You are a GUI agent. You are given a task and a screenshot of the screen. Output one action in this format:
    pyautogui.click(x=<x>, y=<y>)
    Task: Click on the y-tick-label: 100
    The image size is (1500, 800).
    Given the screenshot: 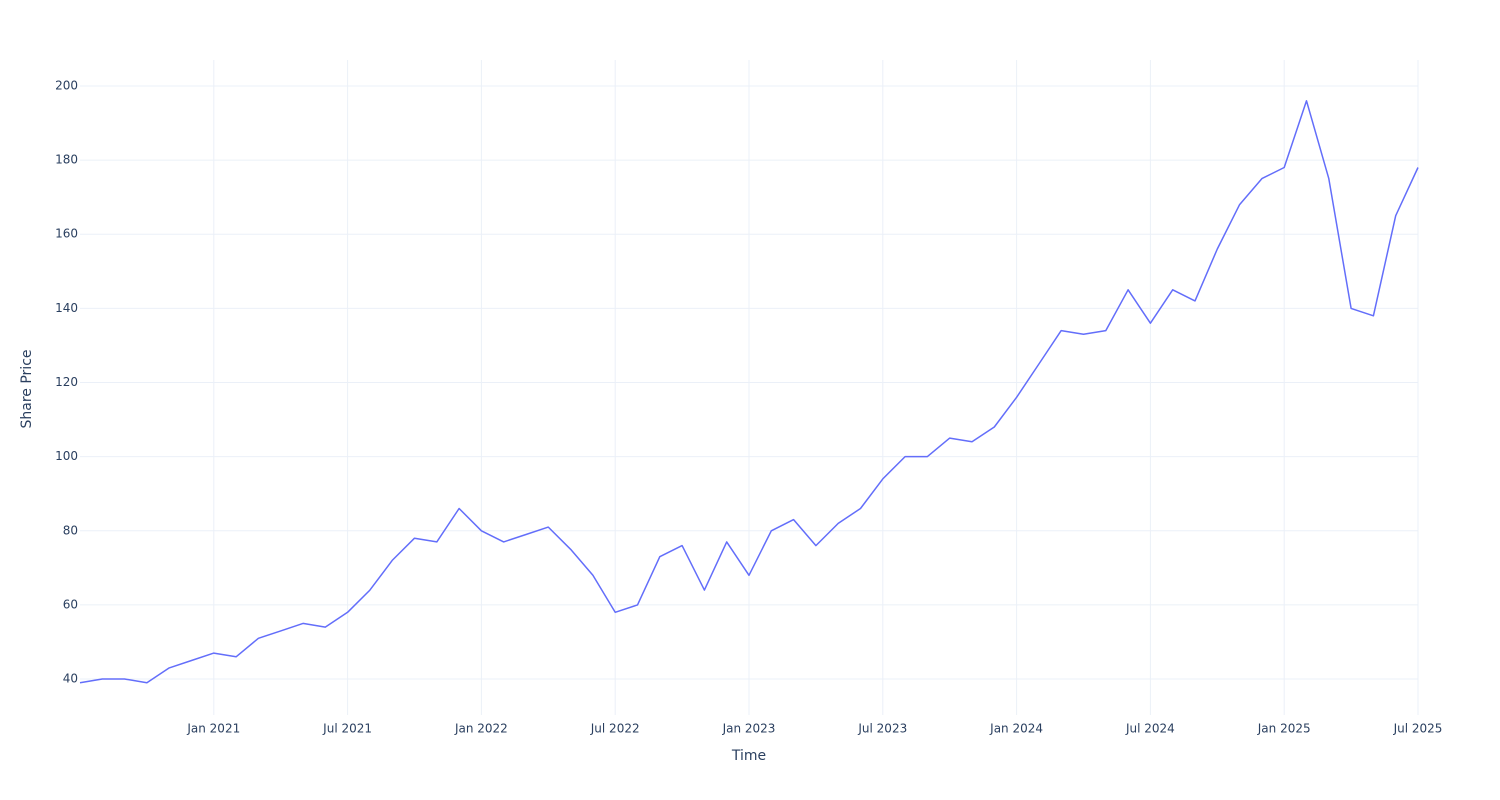 What is the action you would take?
    pyautogui.click(x=66, y=456)
    